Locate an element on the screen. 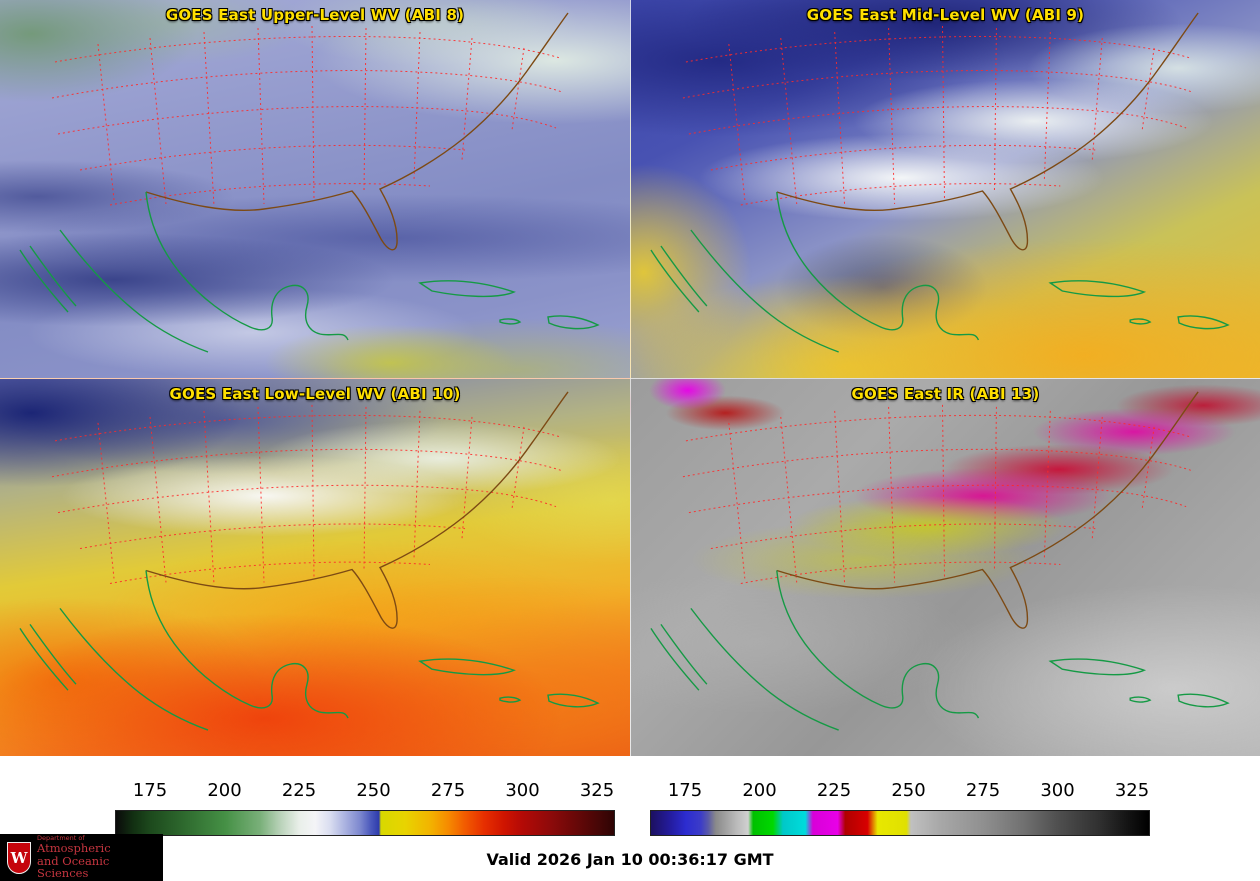 The height and width of the screenshot is (881, 1260). ir-colorbar: 175 200 225 250 275 300 325 is located at coordinates (900, 818).